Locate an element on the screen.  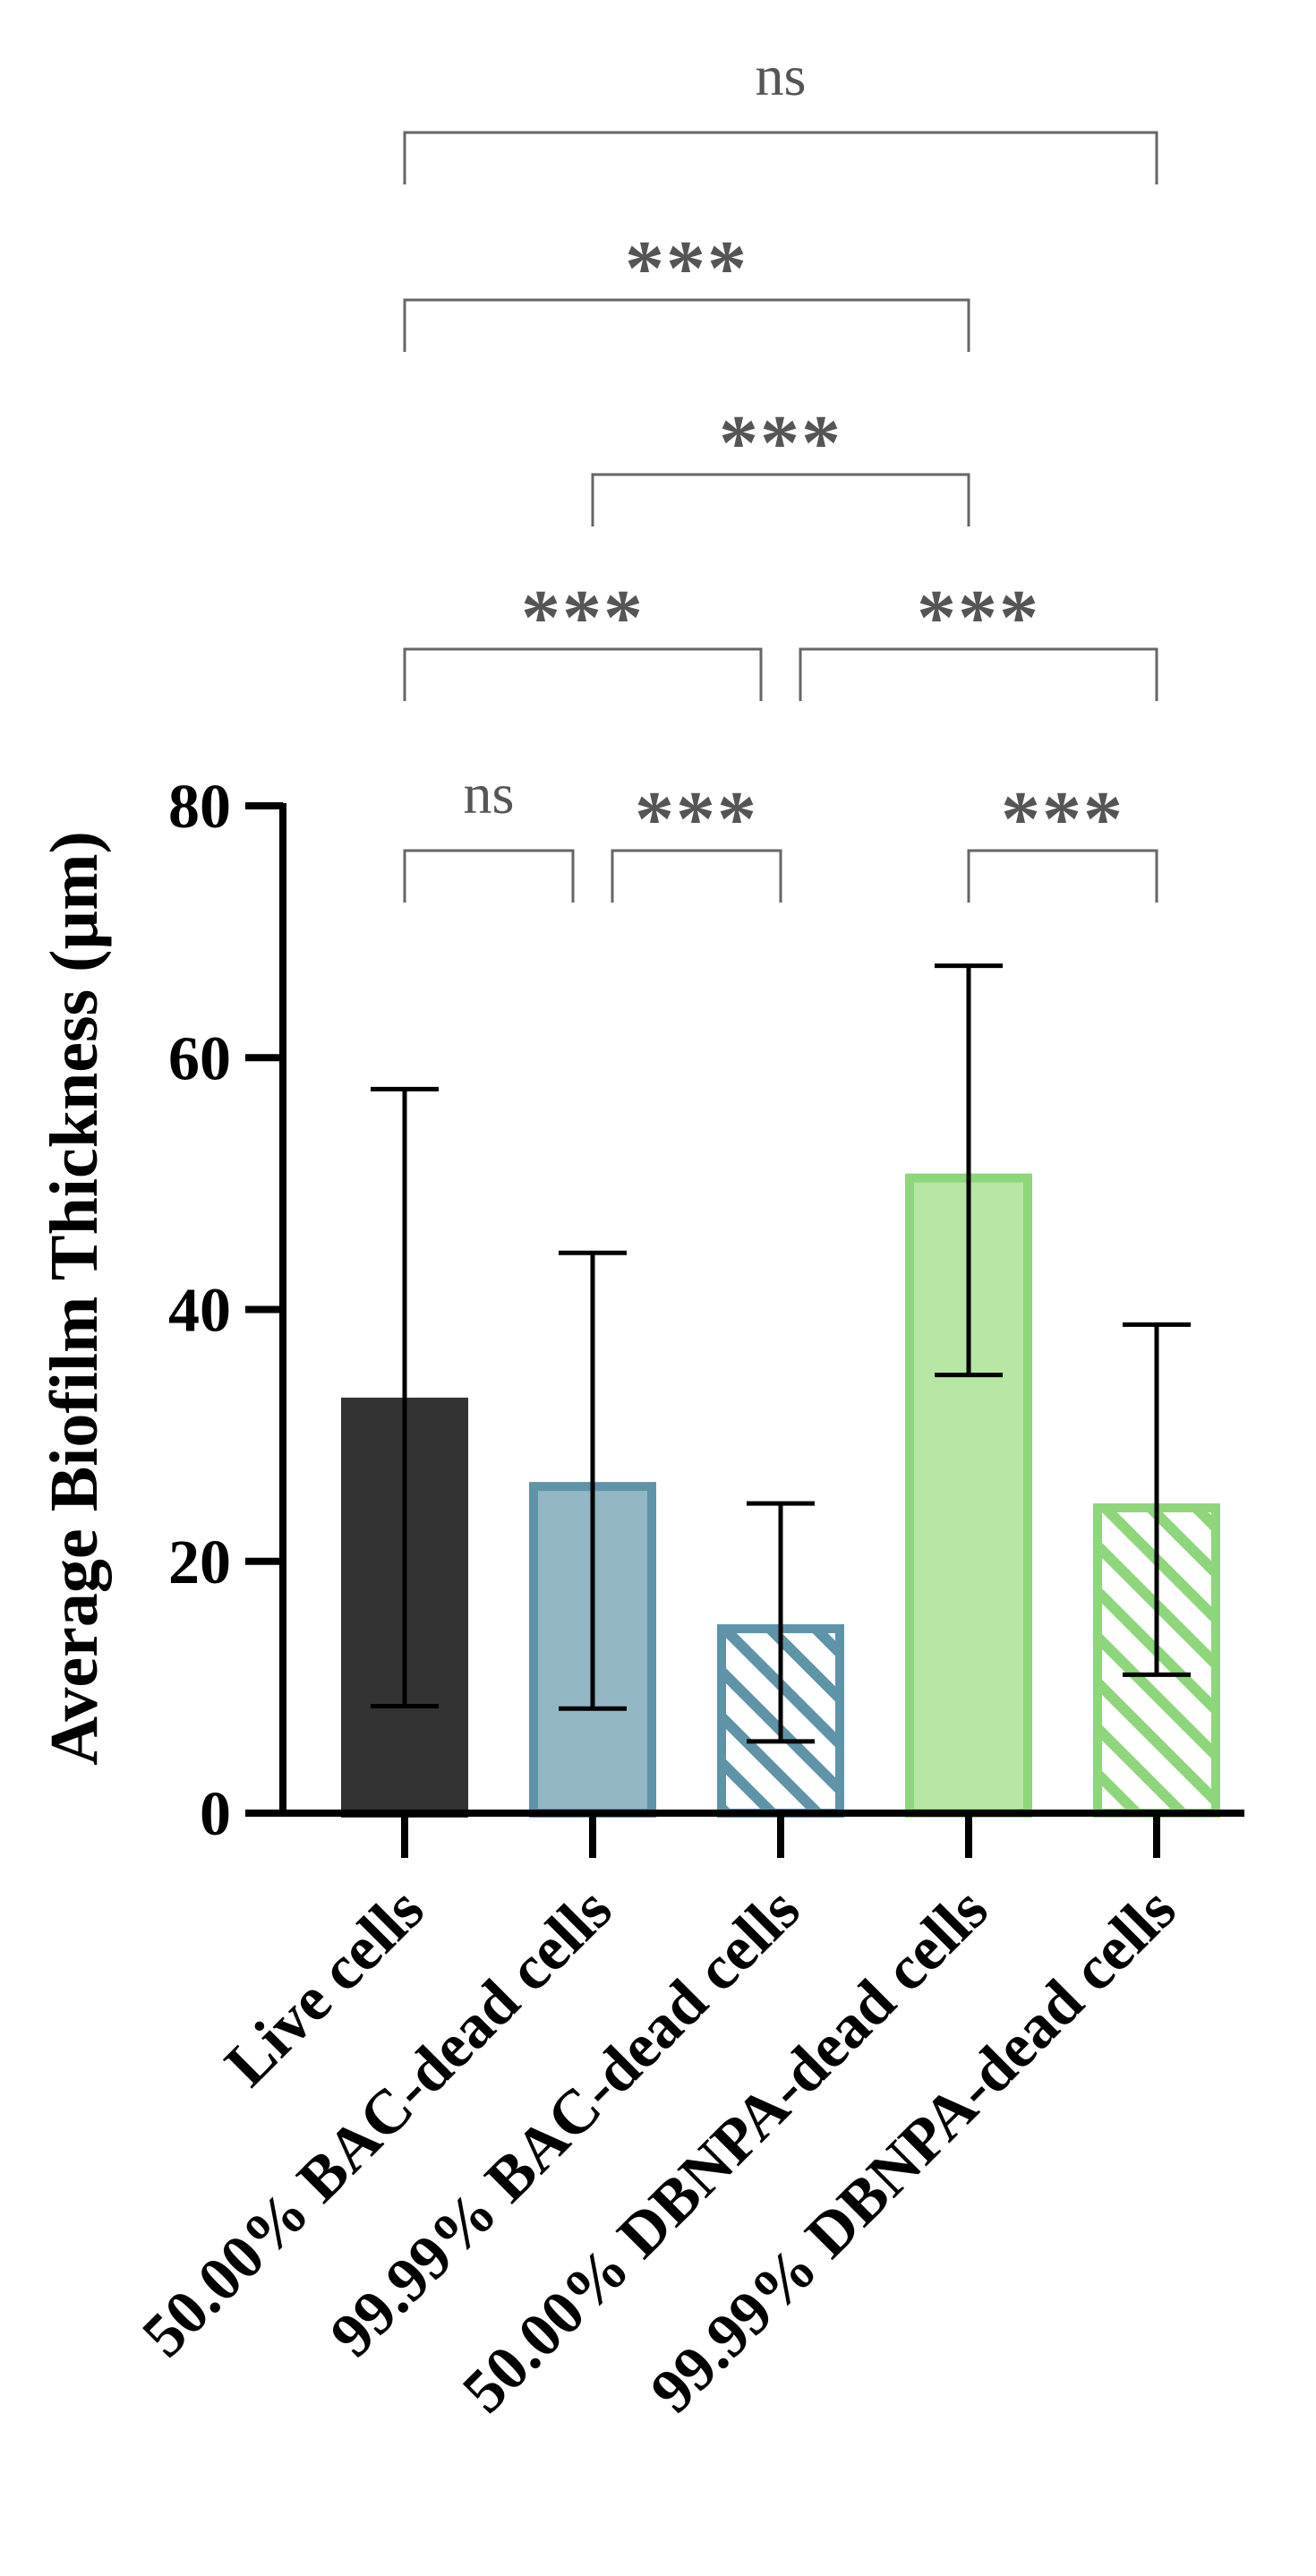
significance-label-6: *** is located at coordinates (686, 269).